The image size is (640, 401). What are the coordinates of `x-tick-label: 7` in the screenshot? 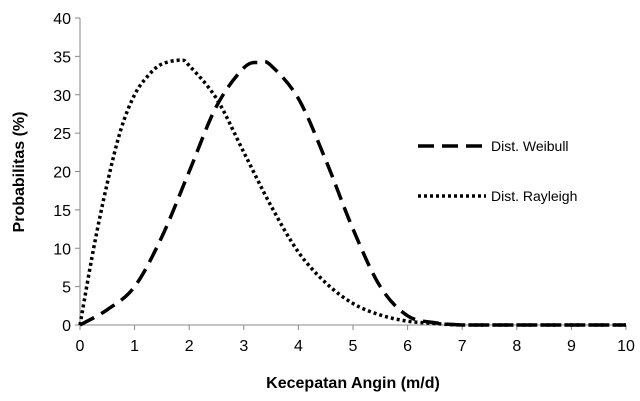 It's located at (462, 346).